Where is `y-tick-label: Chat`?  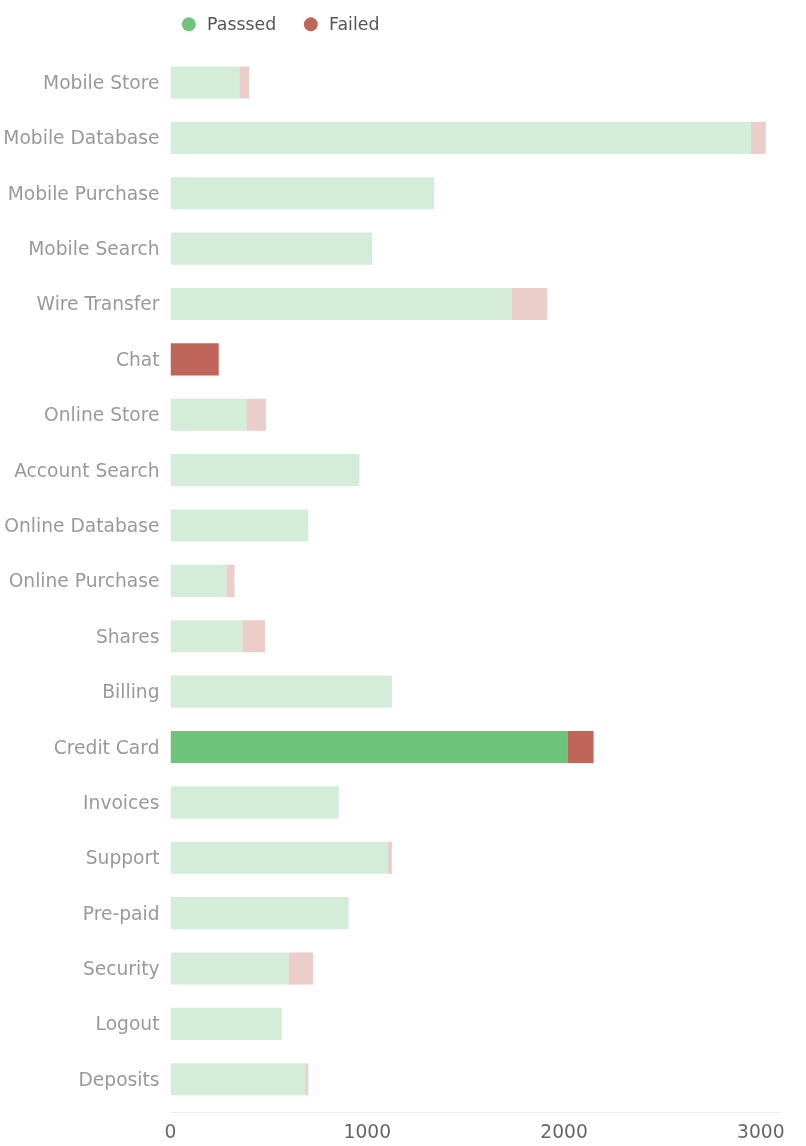
y-tick-label: Chat is located at coordinates (137, 359).